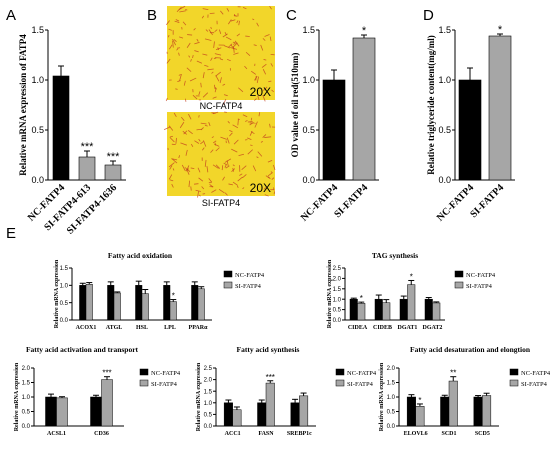 The width and height of the screenshot is (550, 462). I want to click on chart-e1-bar, so click(139, 303).